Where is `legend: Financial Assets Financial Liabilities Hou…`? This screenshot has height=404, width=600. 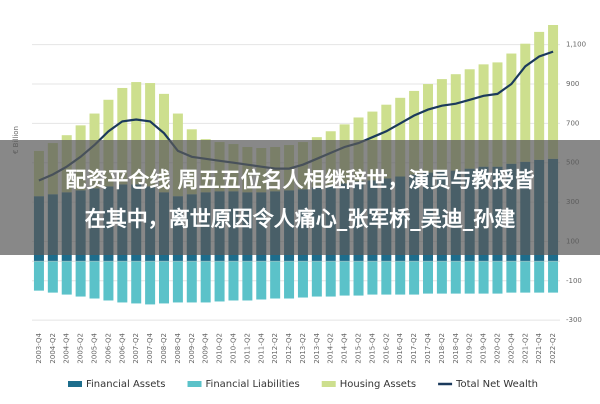 legend: Financial Assets Financial Liabilities Hou… is located at coordinates (303, 384).